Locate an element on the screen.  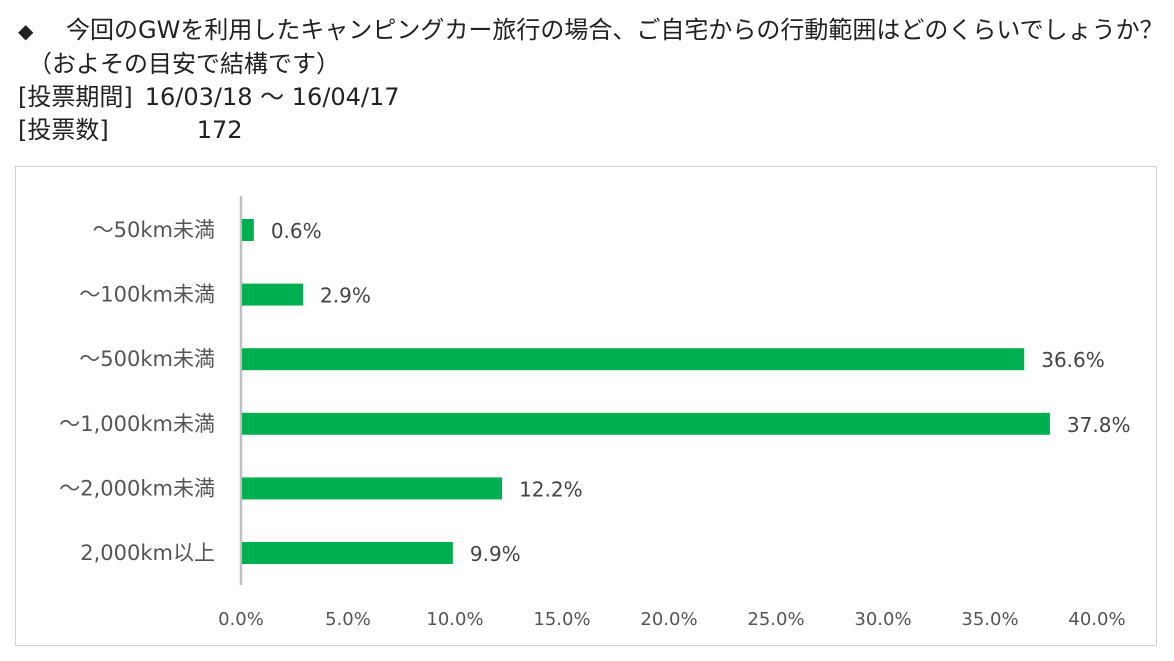
category-label: ～50km未満 is located at coordinates (154, 230).